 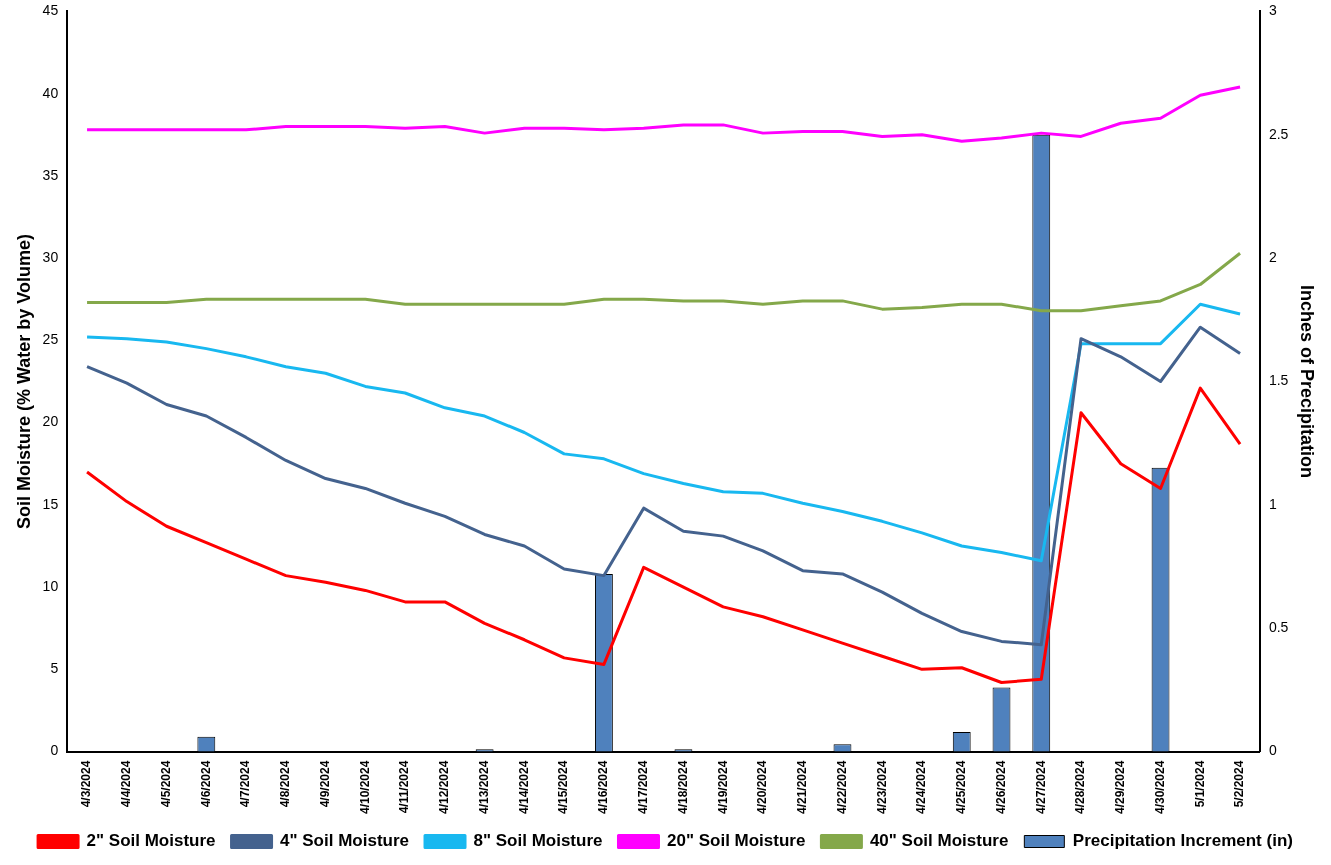 What do you see at coordinates (961, 787) in the screenshot?
I see `x-tick-label: 4/25/2024` at bounding box center [961, 787].